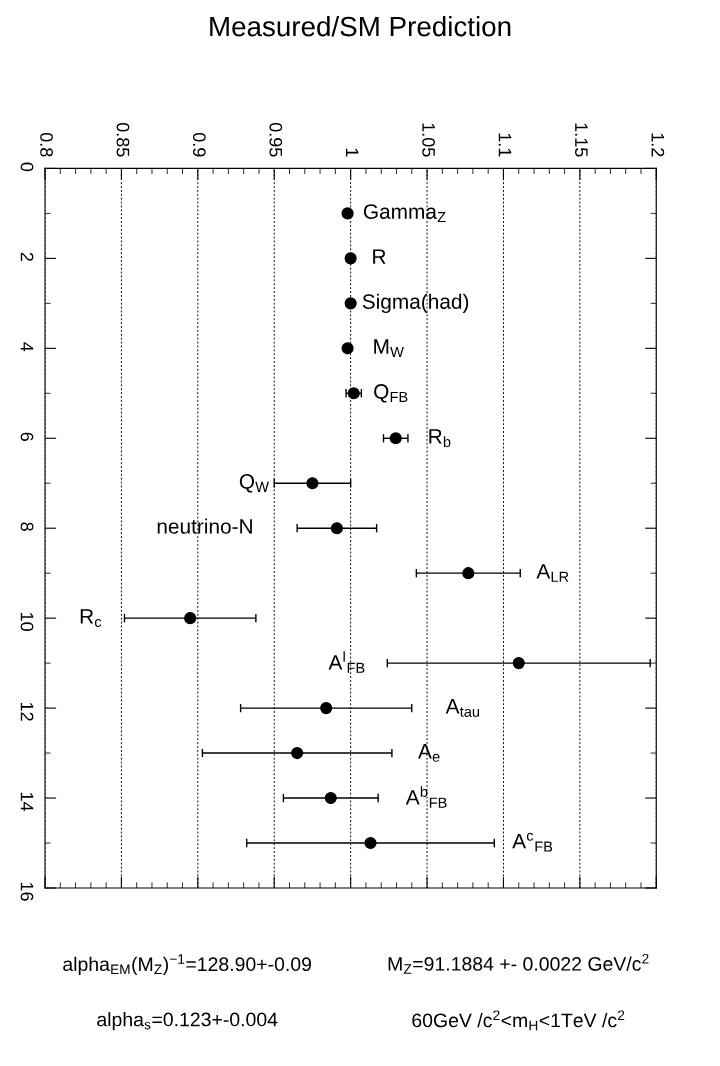 The image size is (720, 1066). What do you see at coordinates (429, 753) in the screenshot?
I see `annotation: A$_{e}$` at bounding box center [429, 753].